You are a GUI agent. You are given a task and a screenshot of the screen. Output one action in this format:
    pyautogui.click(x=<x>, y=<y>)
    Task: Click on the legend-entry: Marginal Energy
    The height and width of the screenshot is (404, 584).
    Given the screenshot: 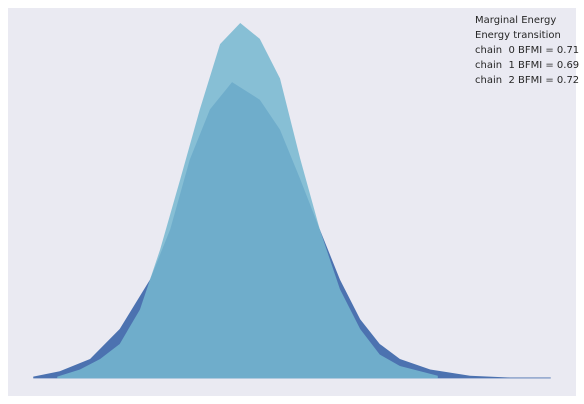 What is the action you would take?
    pyautogui.click(x=515, y=20)
    